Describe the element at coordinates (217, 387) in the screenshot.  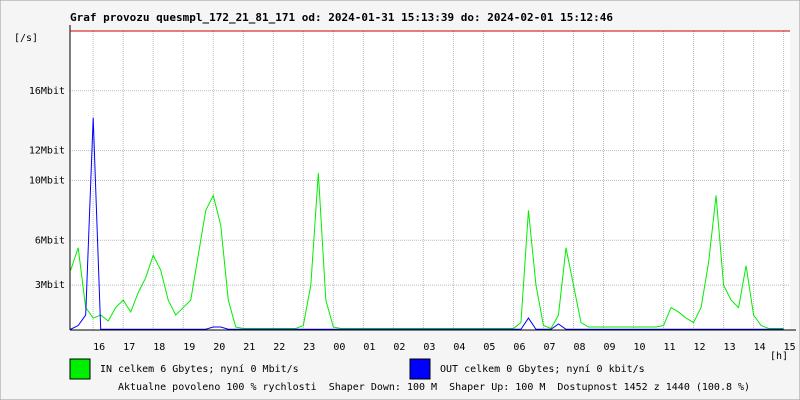
I see `footer-note: Aktualne povoleno 100 % rychlosti` at that location.